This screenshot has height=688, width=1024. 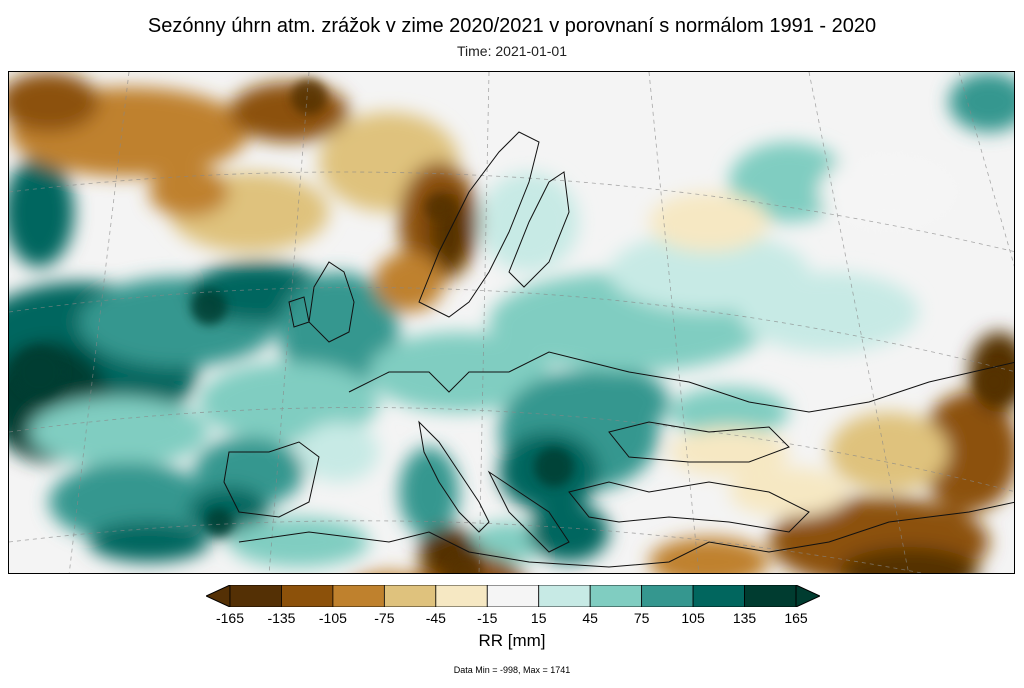 What do you see at coordinates (512, 640) in the screenshot?
I see `colorbar-label: RR [mm]` at bounding box center [512, 640].